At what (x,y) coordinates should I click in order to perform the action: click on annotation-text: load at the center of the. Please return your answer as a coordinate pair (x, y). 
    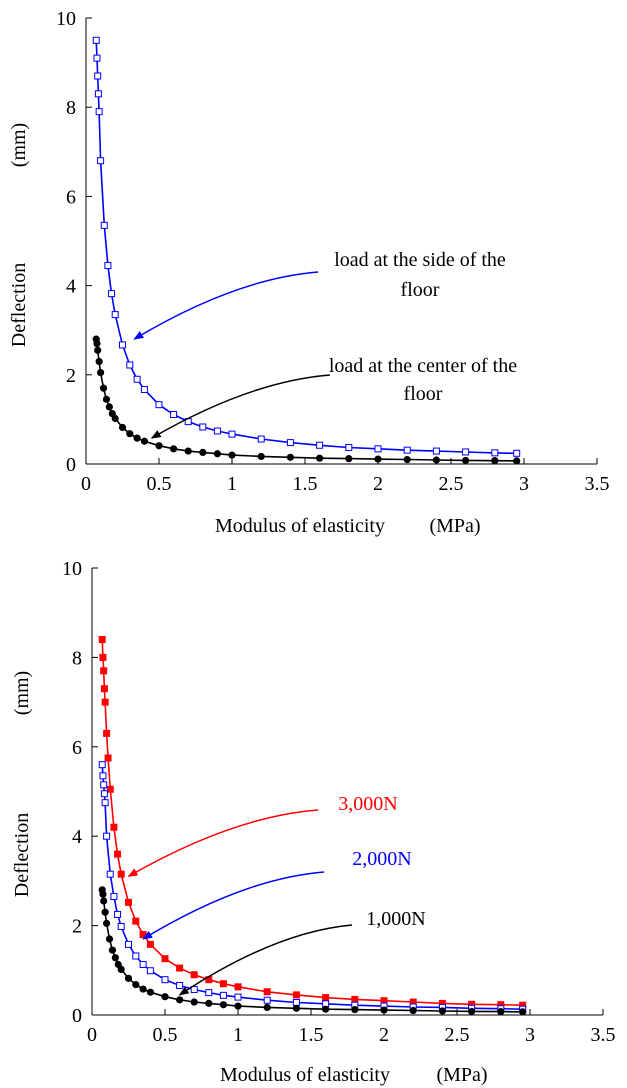
    Looking at the image, I should click on (423, 366).